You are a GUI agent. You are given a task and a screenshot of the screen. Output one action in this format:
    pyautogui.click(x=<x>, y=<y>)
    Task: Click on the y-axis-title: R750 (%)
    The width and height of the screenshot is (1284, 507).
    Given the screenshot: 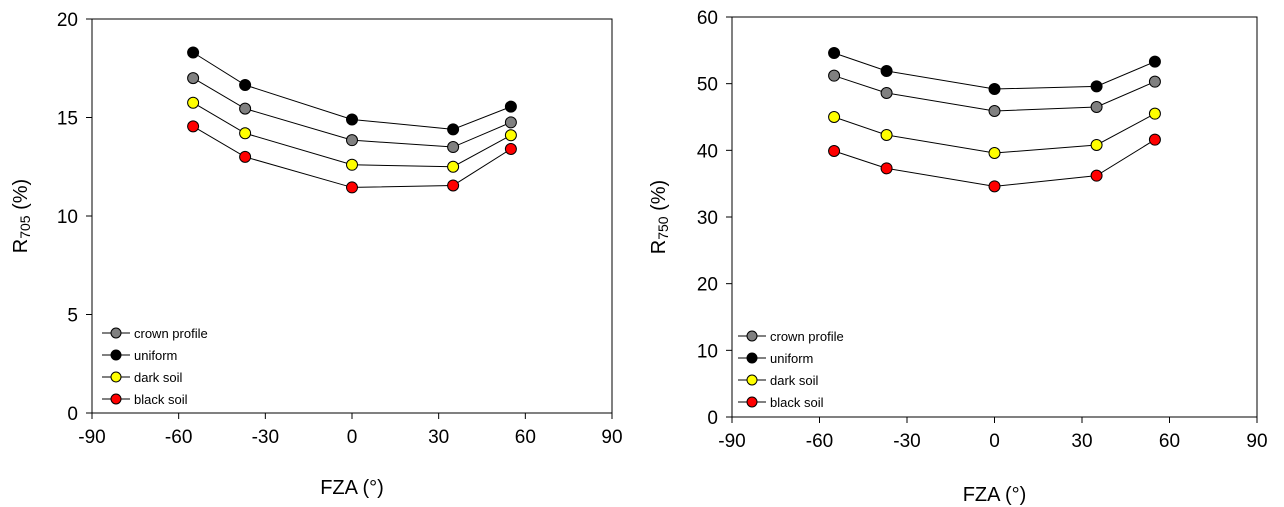 What is the action you would take?
    pyautogui.click(x=659, y=217)
    